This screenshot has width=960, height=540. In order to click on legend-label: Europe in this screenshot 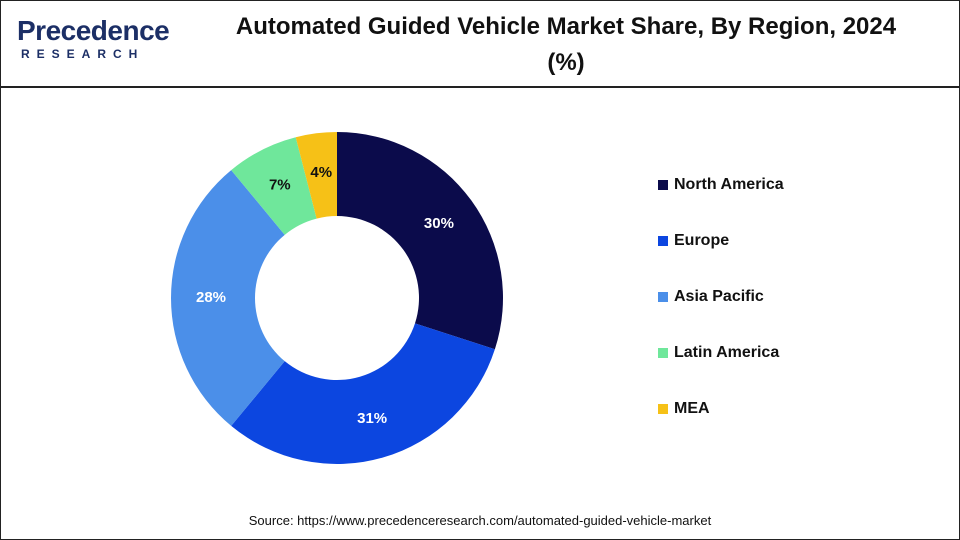, I will do `click(701, 240)`.